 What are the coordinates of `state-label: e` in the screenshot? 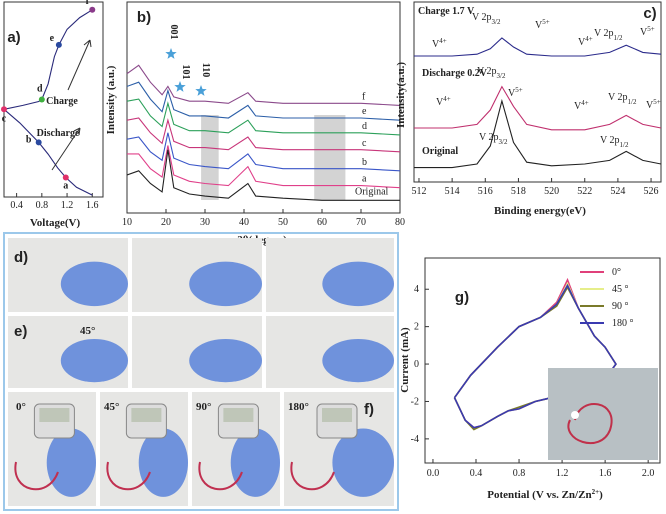 It's located at (52, 38).